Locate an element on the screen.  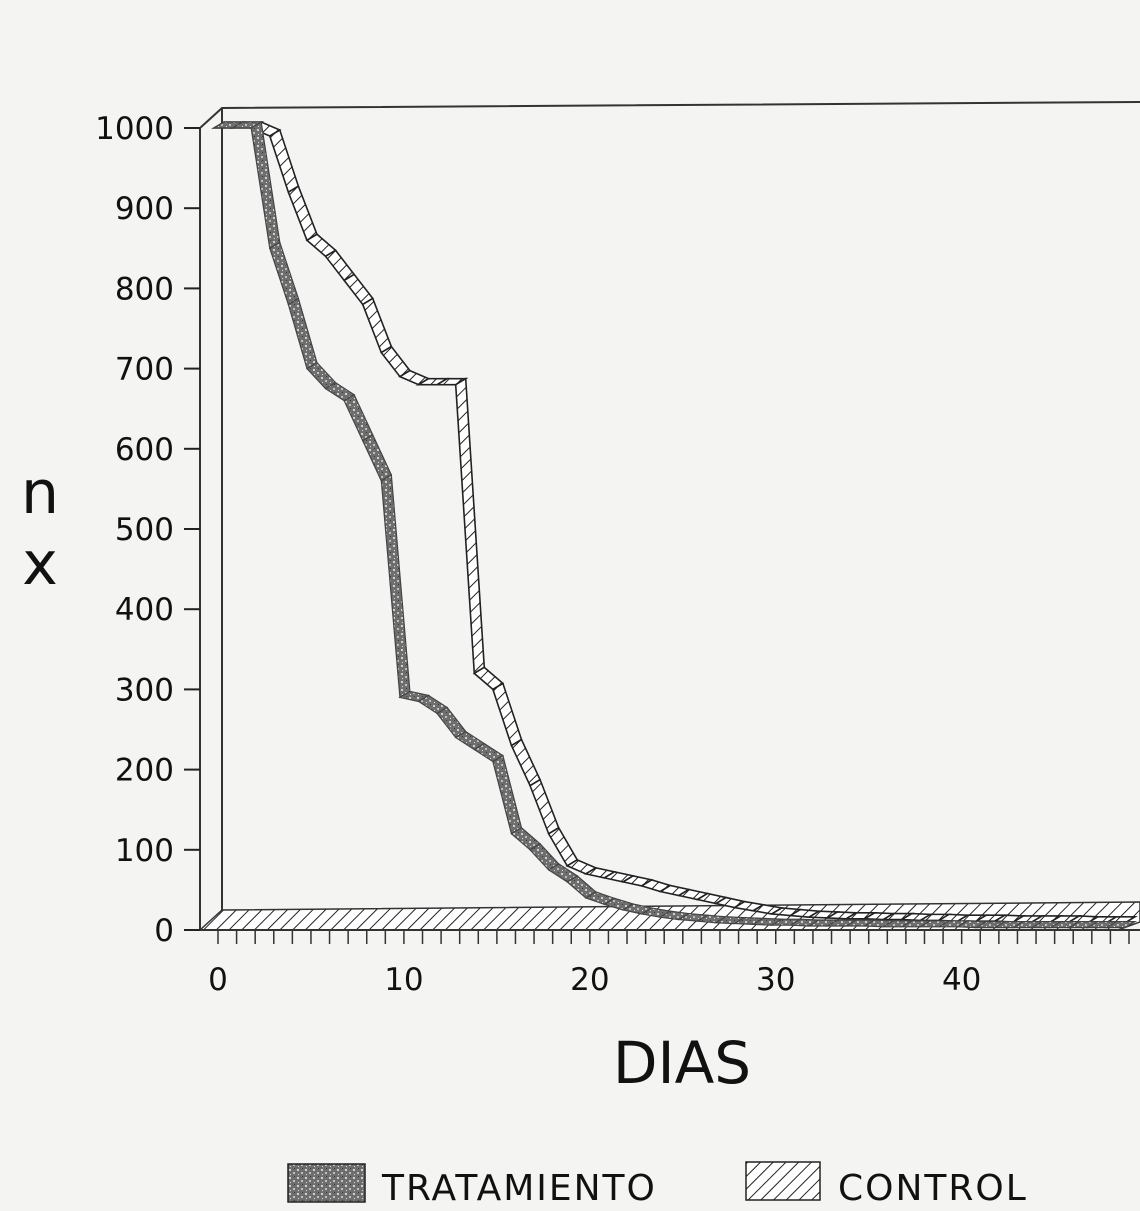
y-axis-title-line-1: n is located at coordinates (40, 493).